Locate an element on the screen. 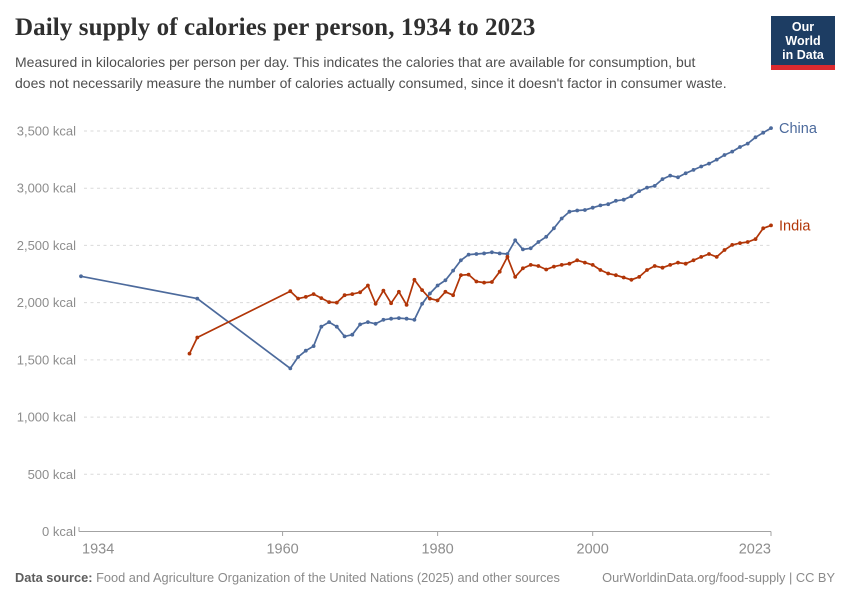 Image resolution: width=850 pixels, height=600 pixels. x-axis-tick-label: 1980 is located at coordinates (437, 550).